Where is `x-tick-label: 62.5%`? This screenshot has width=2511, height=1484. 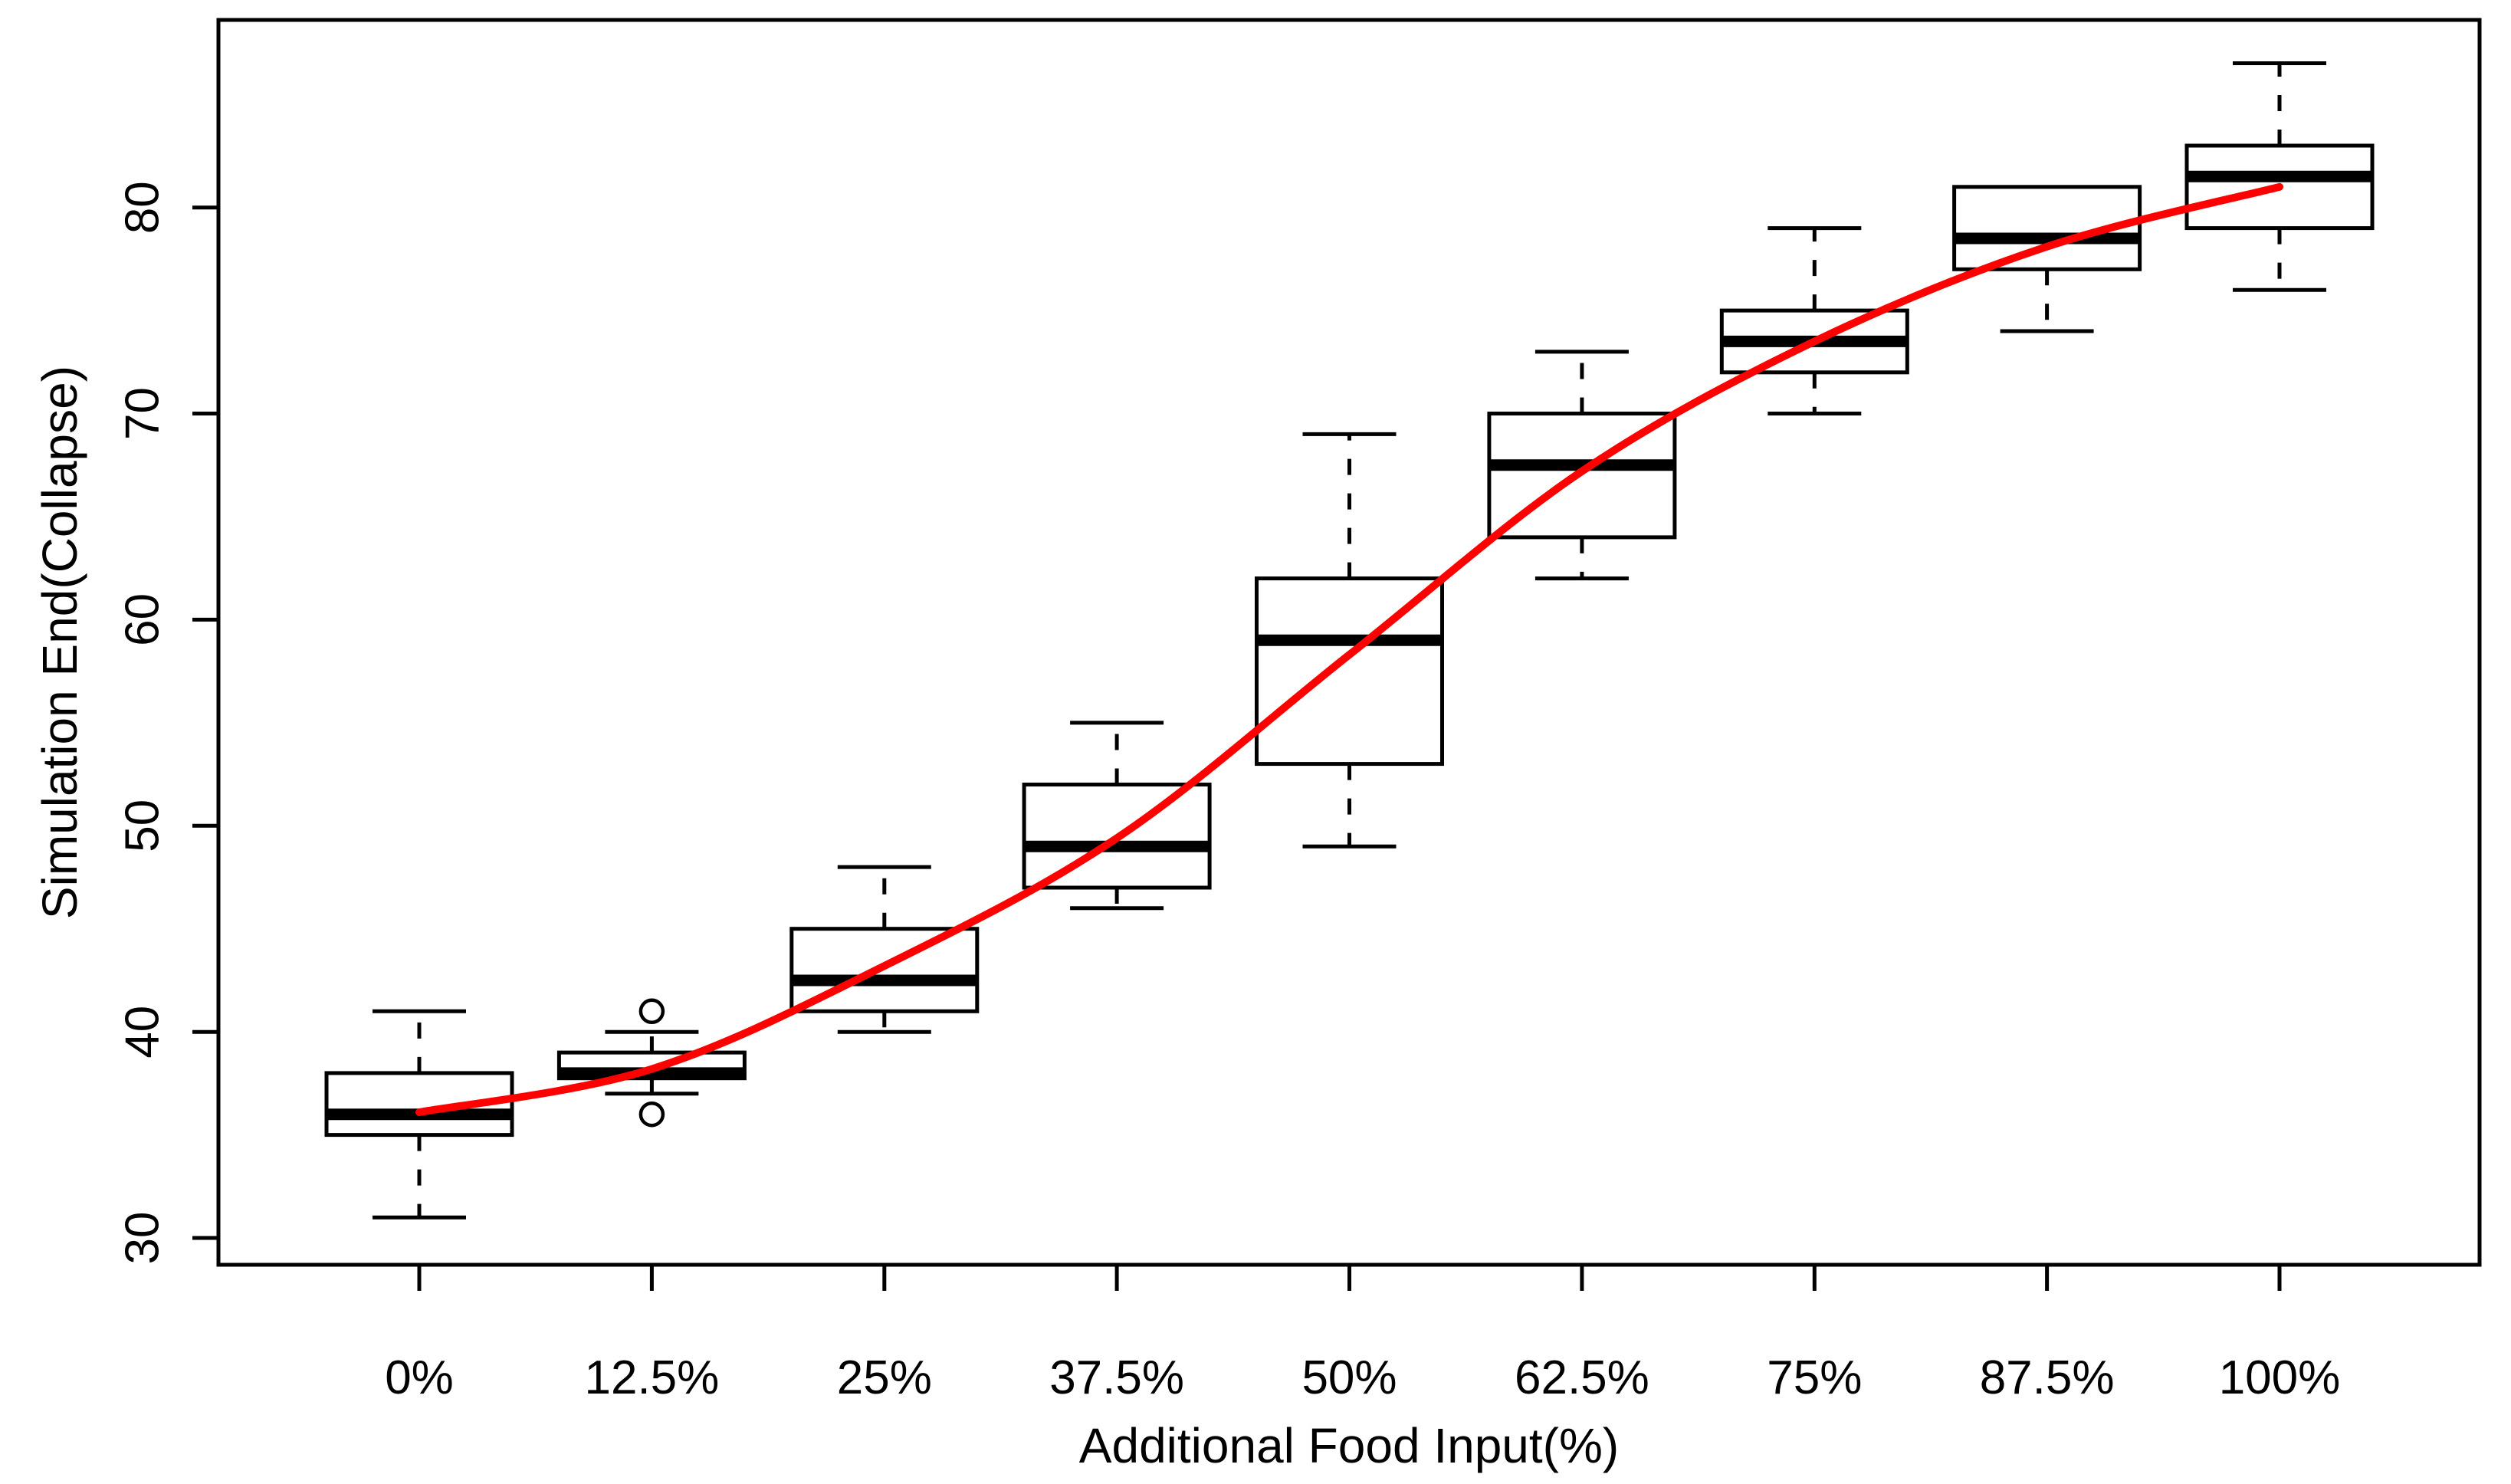
x-tick-label: 62.5% is located at coordinates (1582, 1377).